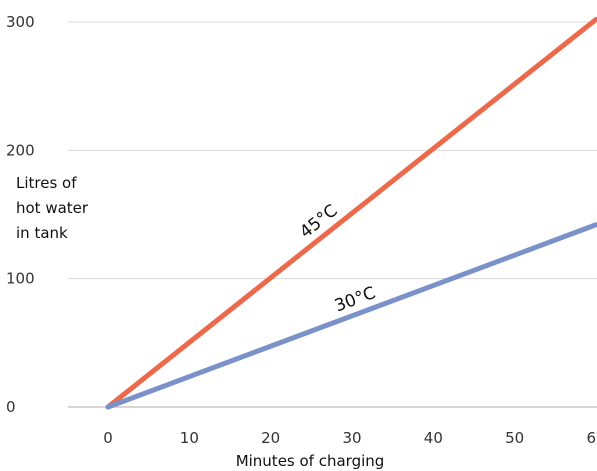 The height and width of the screenshot is (471, 597). Describe the element at coordinates (337, 259) in the screenshot. I see `series-labels: 45°C 30°C` at that location.